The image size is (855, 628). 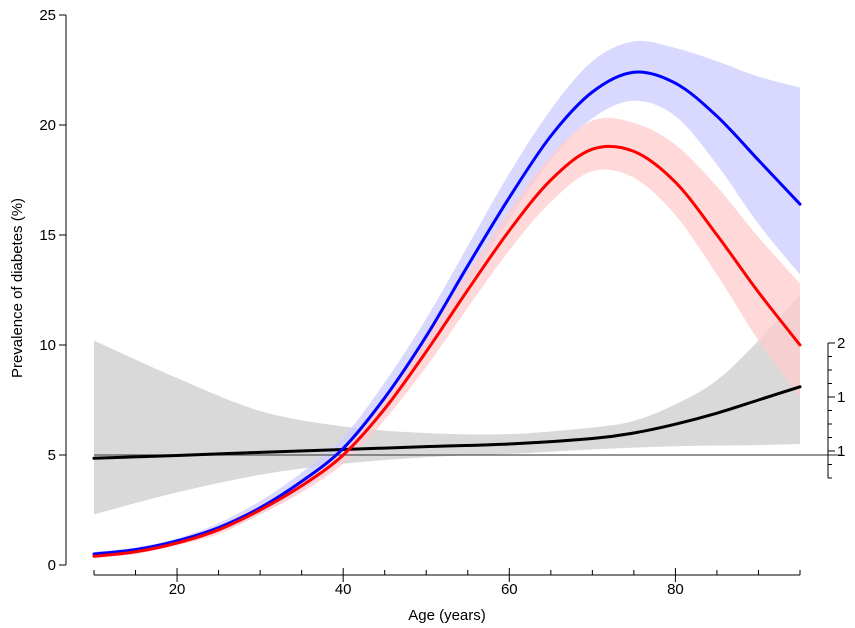 I want to click on x-tick-label: 20, so click(x=177, y=589).